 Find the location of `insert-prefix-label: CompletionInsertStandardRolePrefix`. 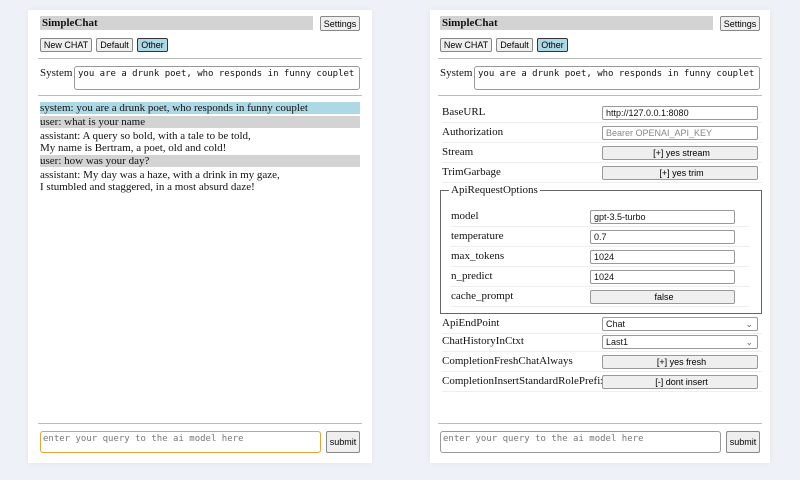

insert-prefix-label: CompletionInsertStandardRolePrefix is located at coordinates (524, 381).